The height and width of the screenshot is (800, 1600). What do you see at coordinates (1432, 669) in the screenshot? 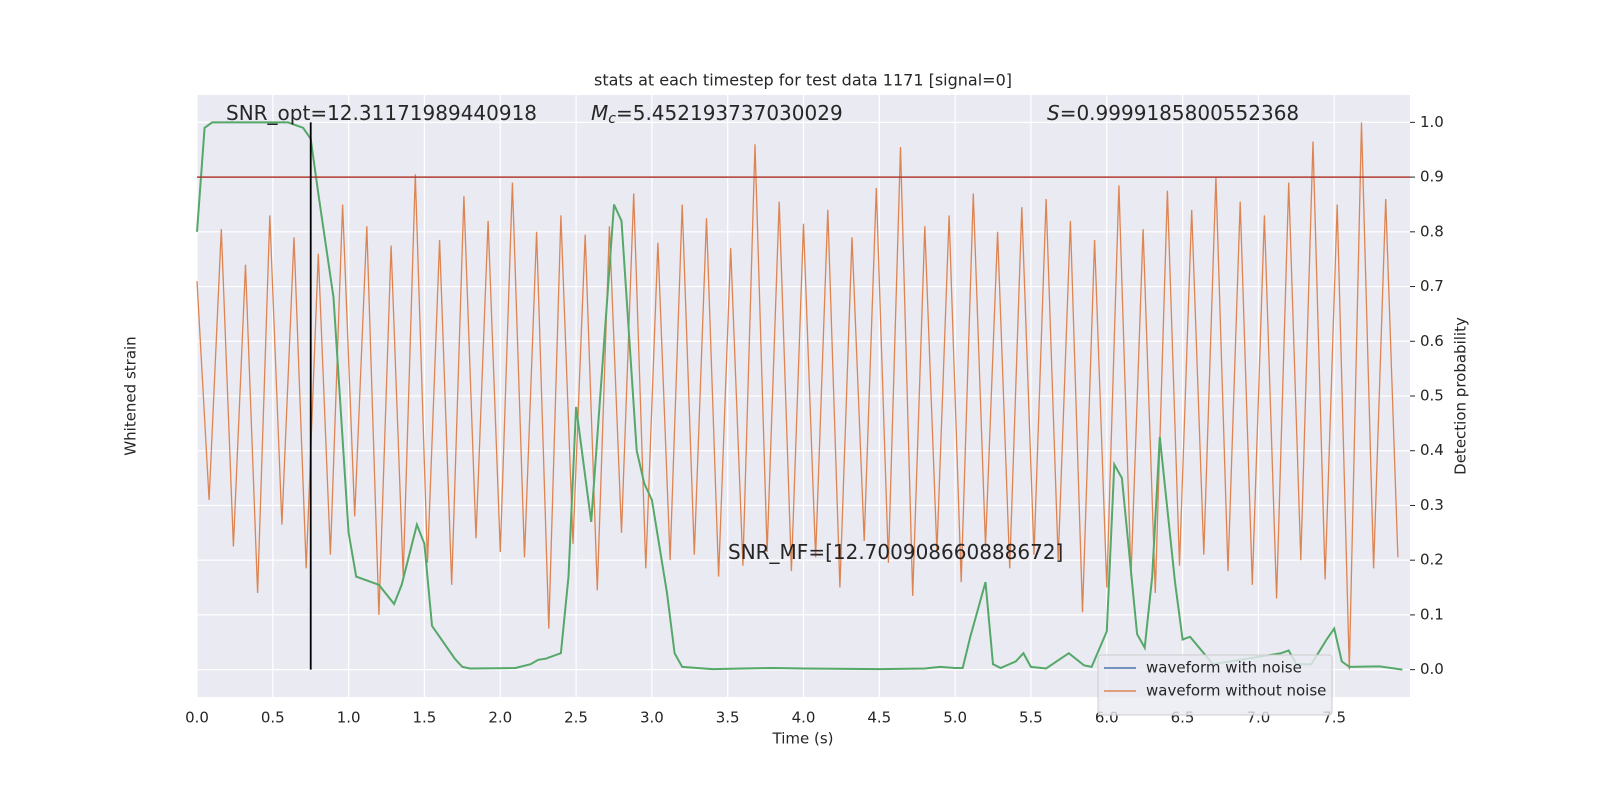
I see `y2-tick-label: 0.0` at bounding box center [1432, 669].